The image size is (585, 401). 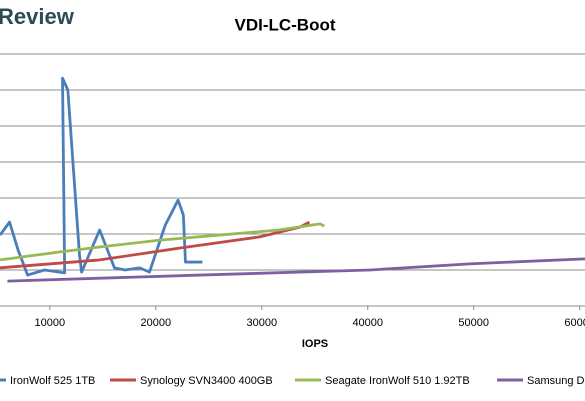 What do you see at coordinates (261, 323) in the screenshot?
I see `x-tick-label: 30000` at bounding box center [261, 323].